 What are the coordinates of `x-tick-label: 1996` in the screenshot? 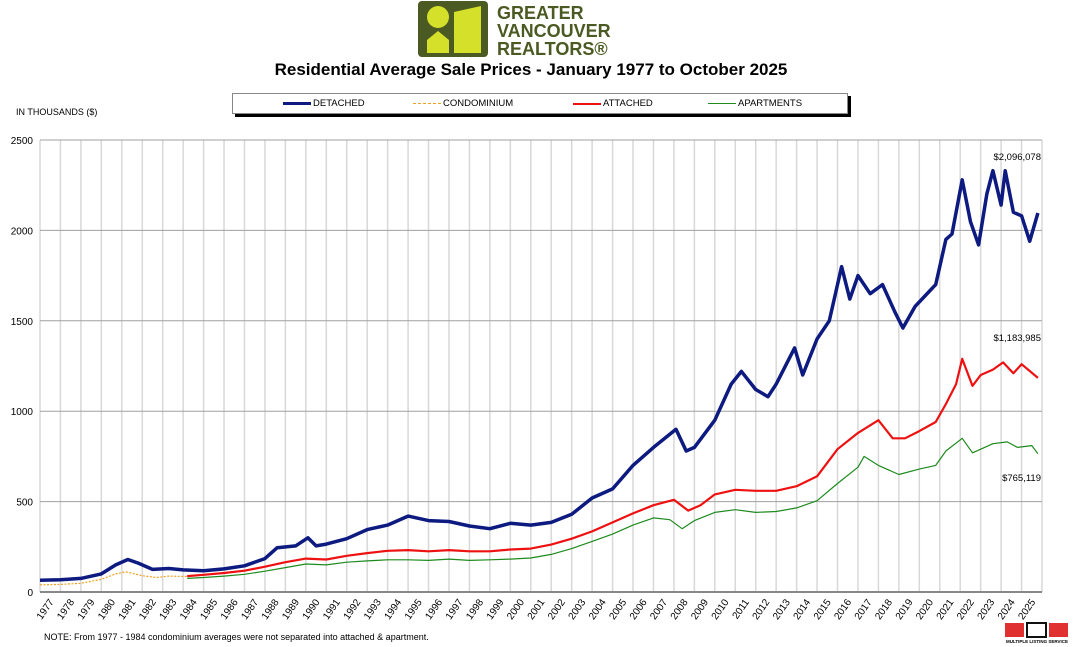 It's located at (434, 609).